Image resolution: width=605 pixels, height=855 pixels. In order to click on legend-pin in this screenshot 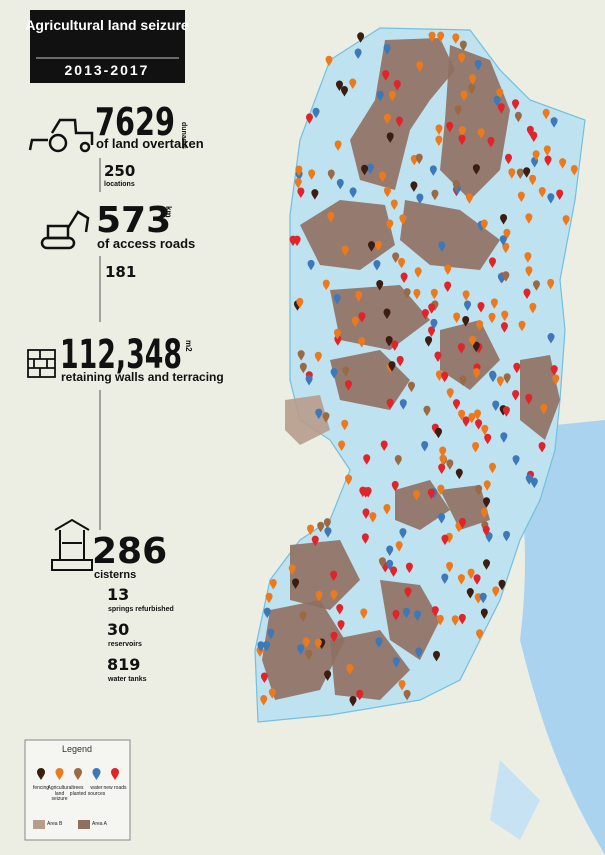, I will do `click(78, 774)`.